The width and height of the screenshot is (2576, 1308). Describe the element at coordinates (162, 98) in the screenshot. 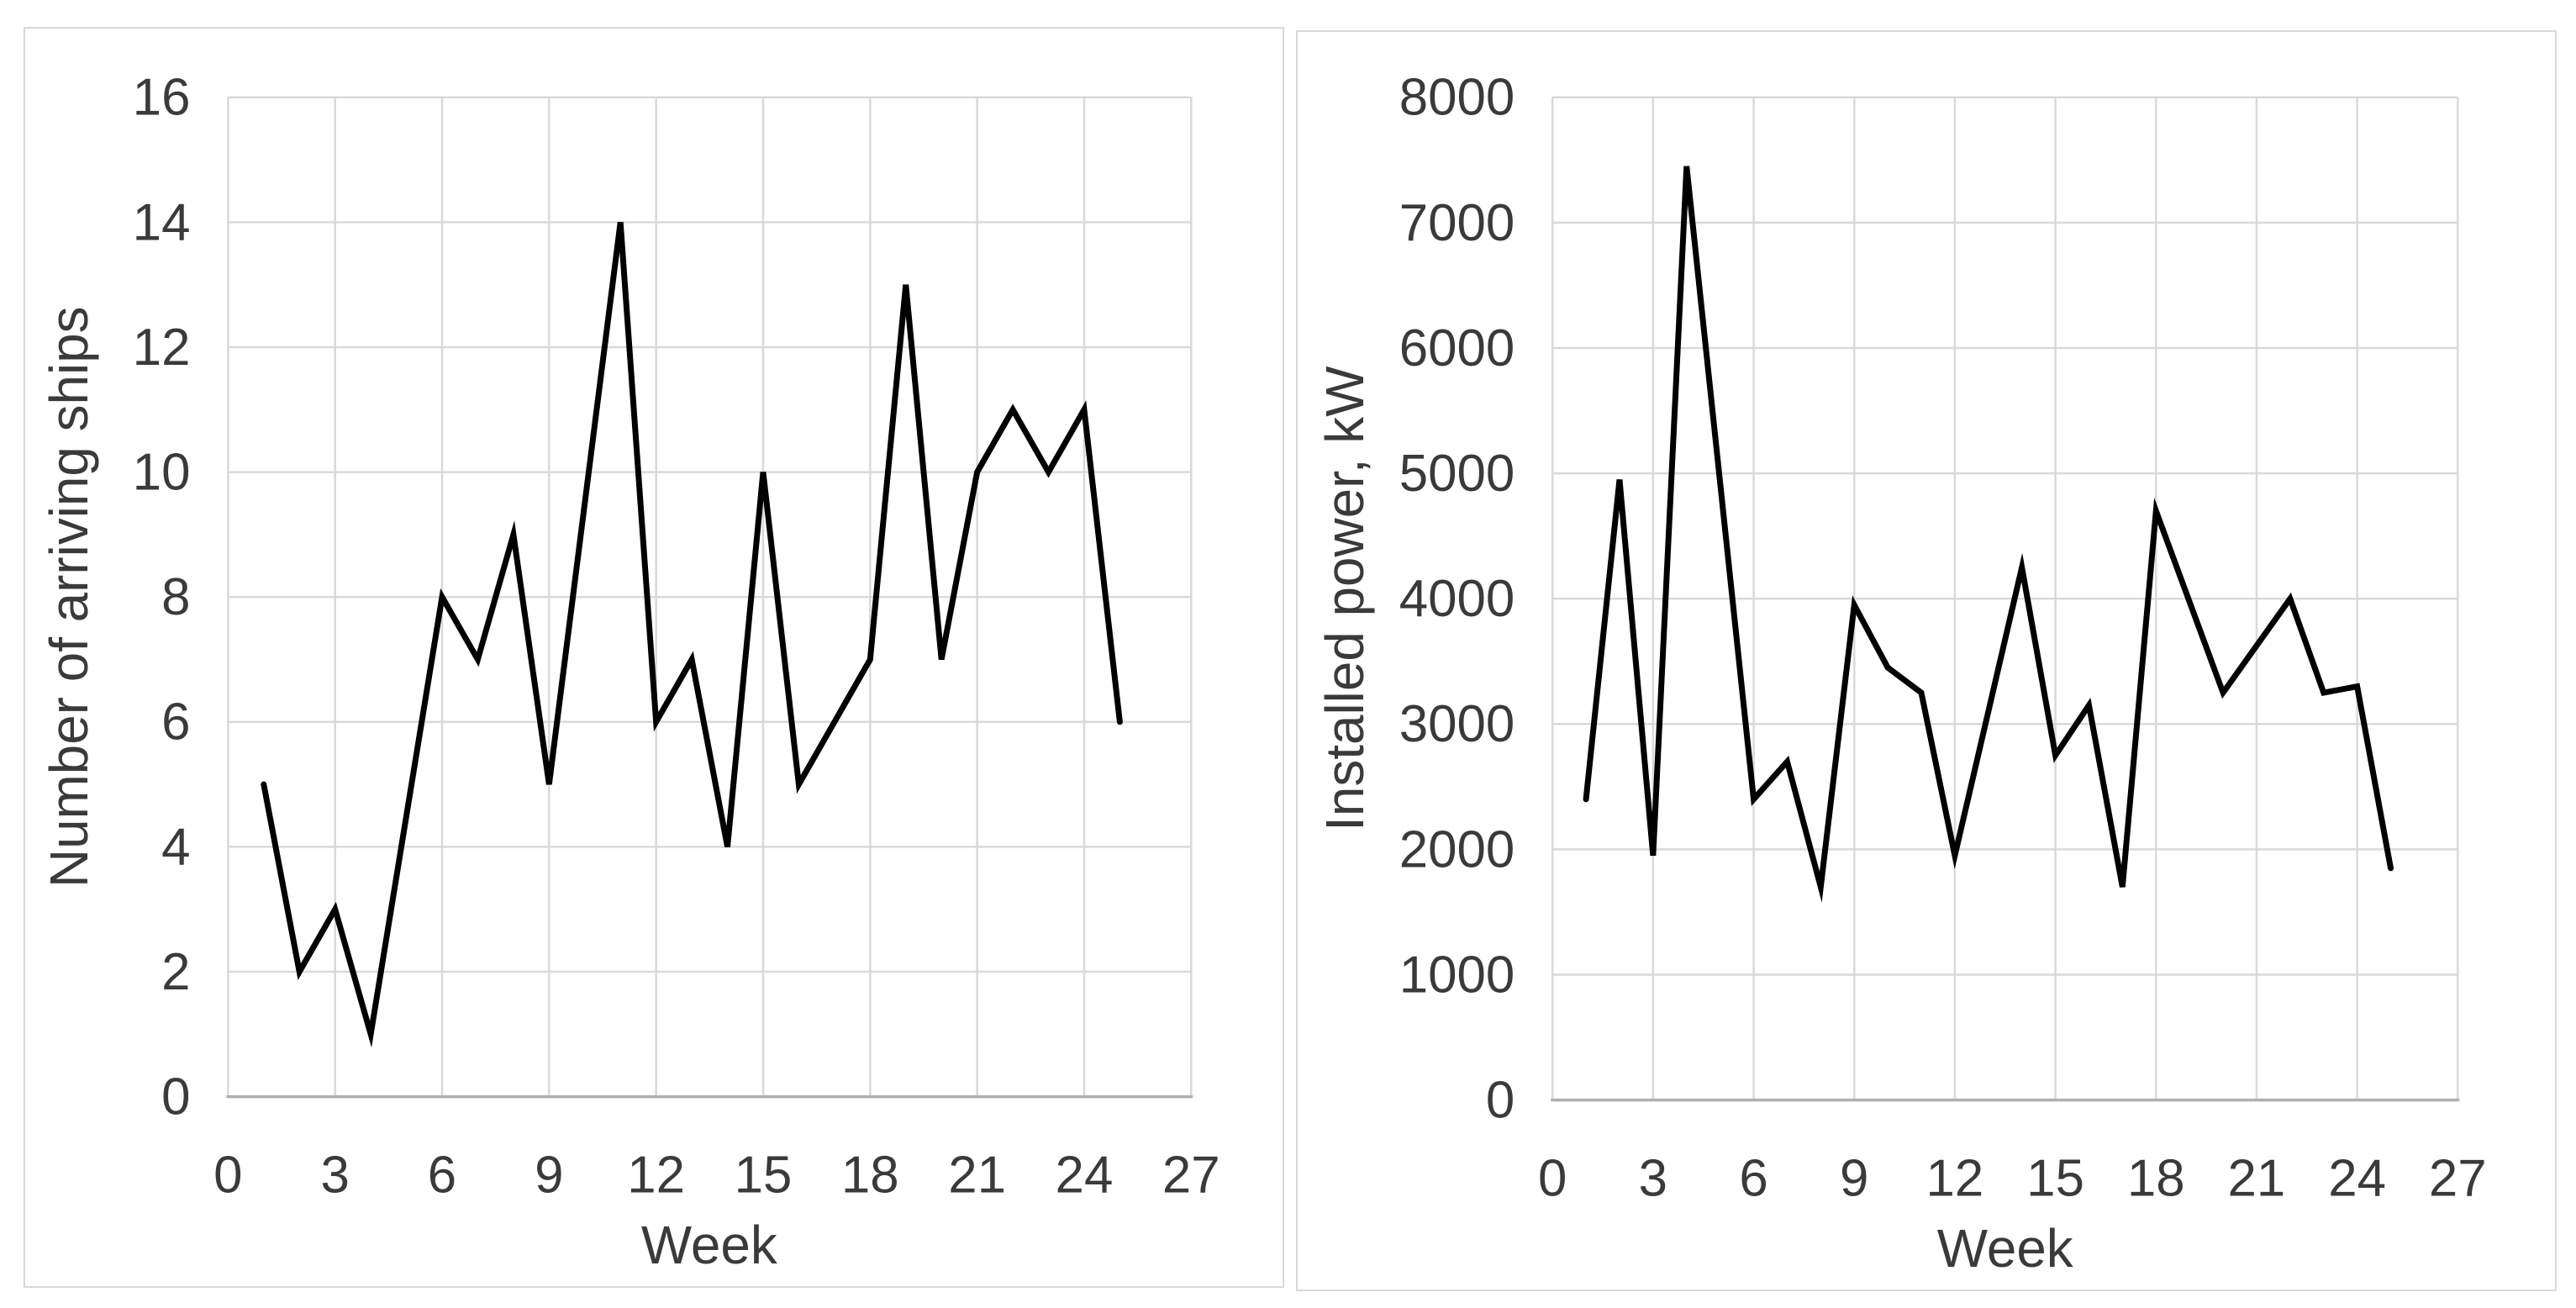

I see `y-tick-label: 16` at that location.